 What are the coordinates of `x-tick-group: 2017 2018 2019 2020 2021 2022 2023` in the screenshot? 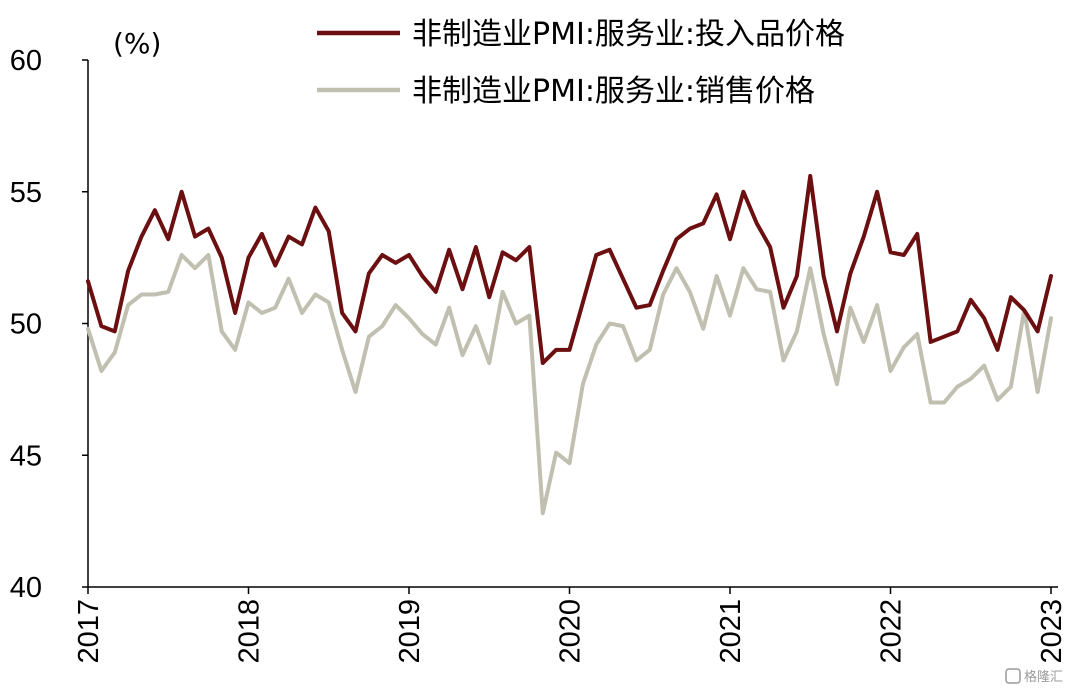 It's located at (570, 625).